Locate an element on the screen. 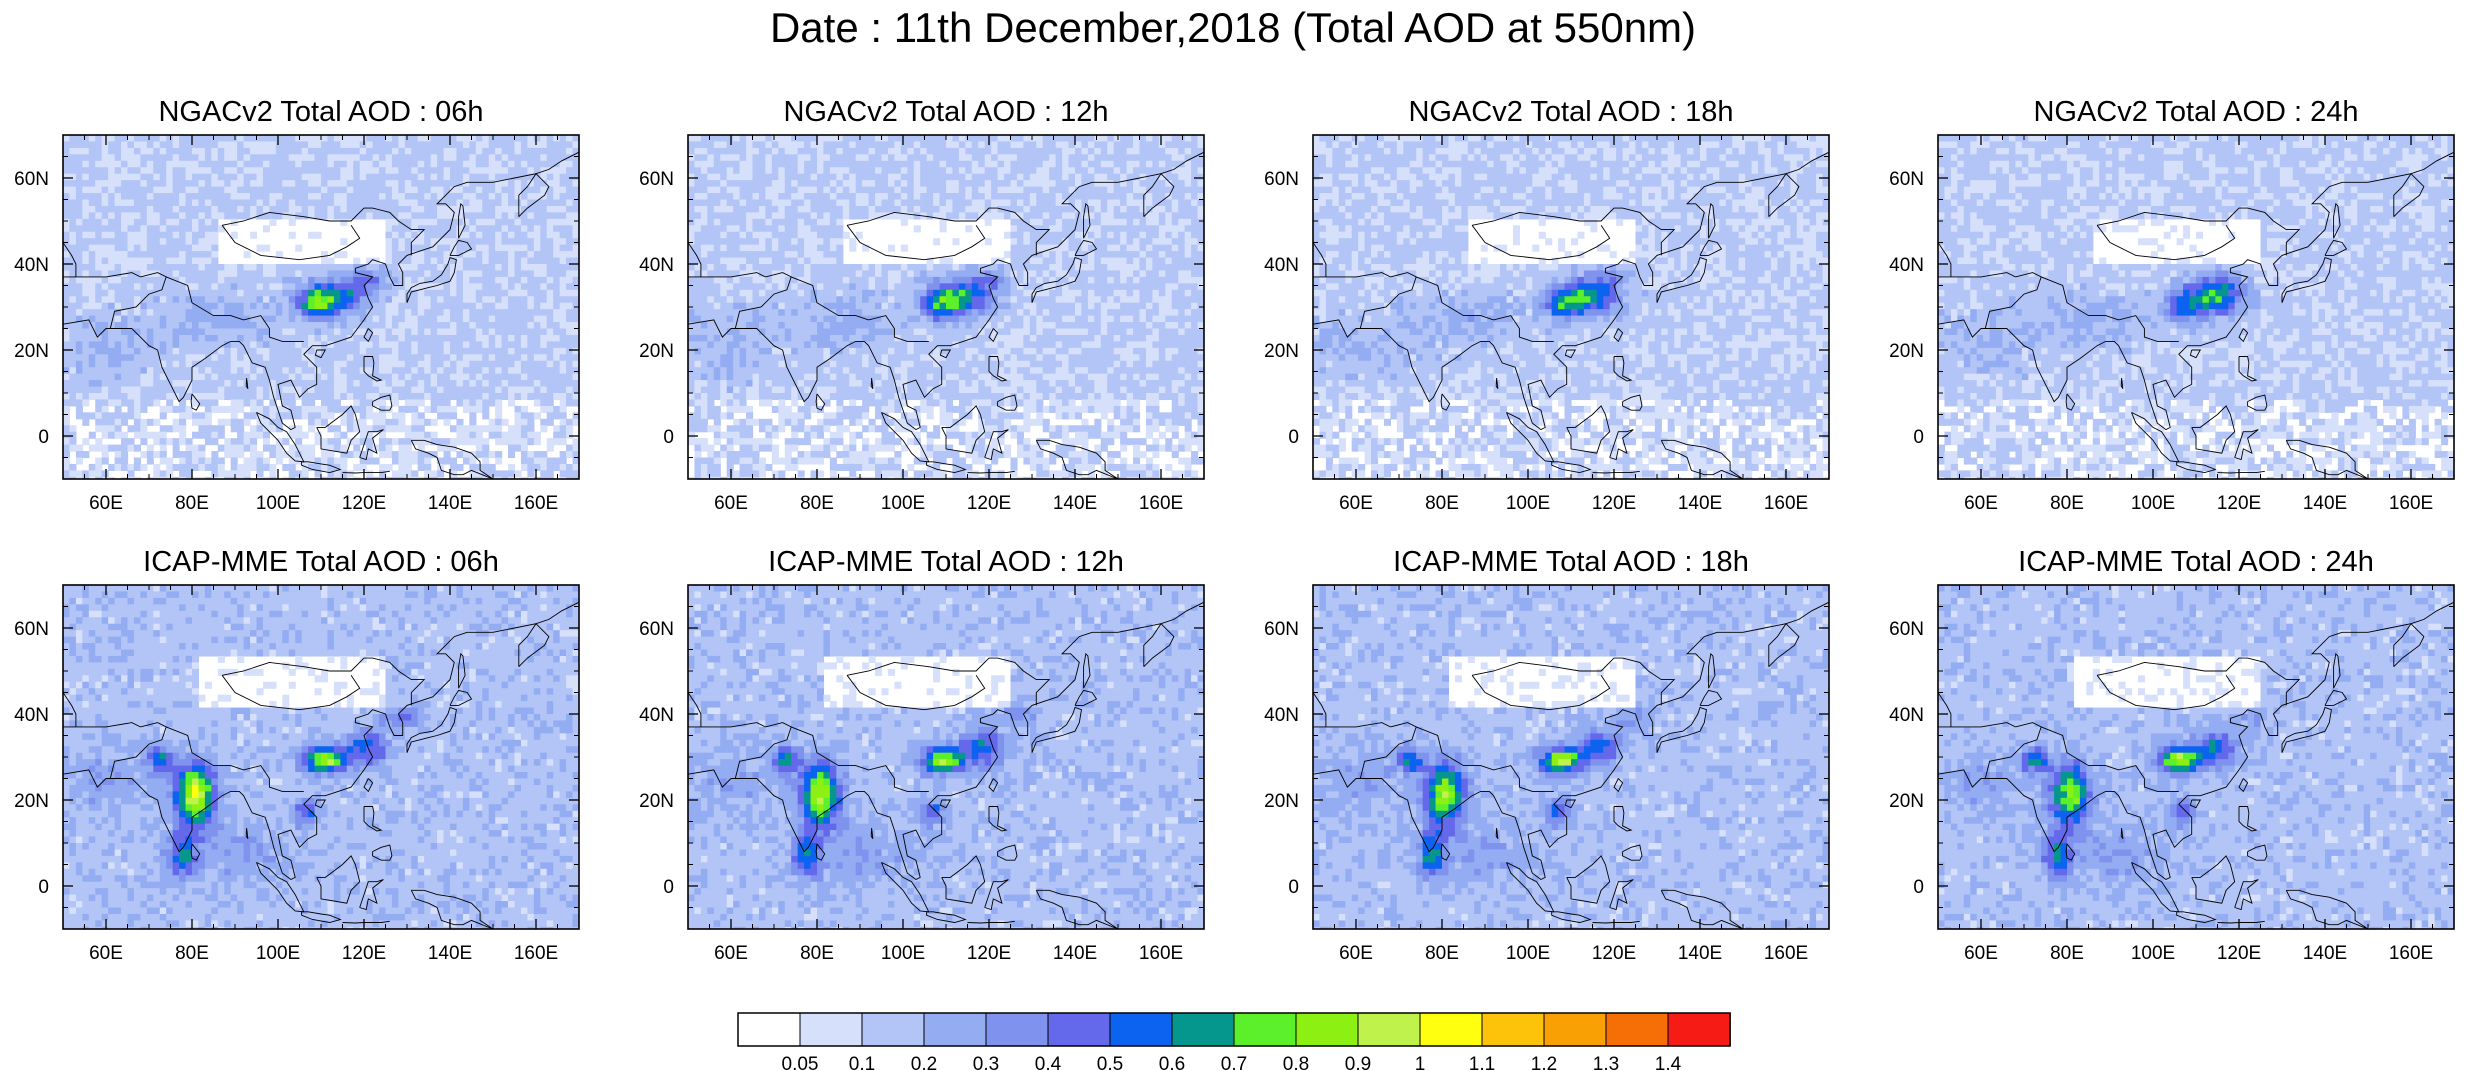  panel-title: NGACv2 Total AOD : 12h is located at coordinates (945, 112).